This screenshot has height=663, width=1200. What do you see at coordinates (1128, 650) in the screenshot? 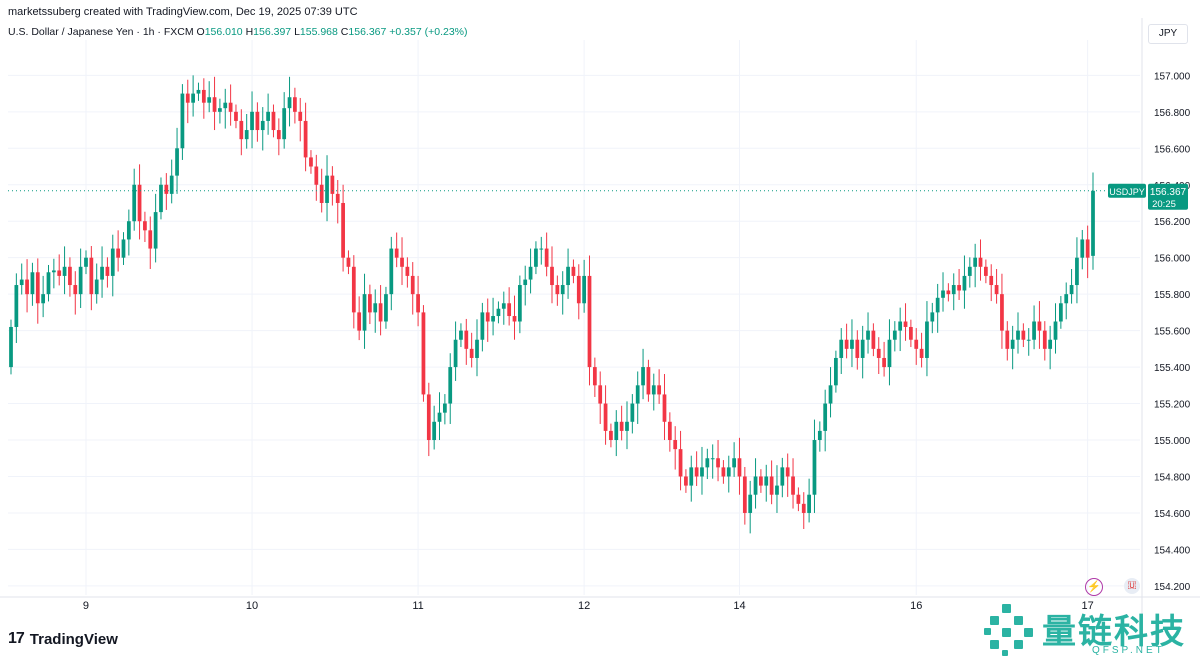
I see `watermark-subtitle: QFSP.NET` at bounding box center [1128, 650].